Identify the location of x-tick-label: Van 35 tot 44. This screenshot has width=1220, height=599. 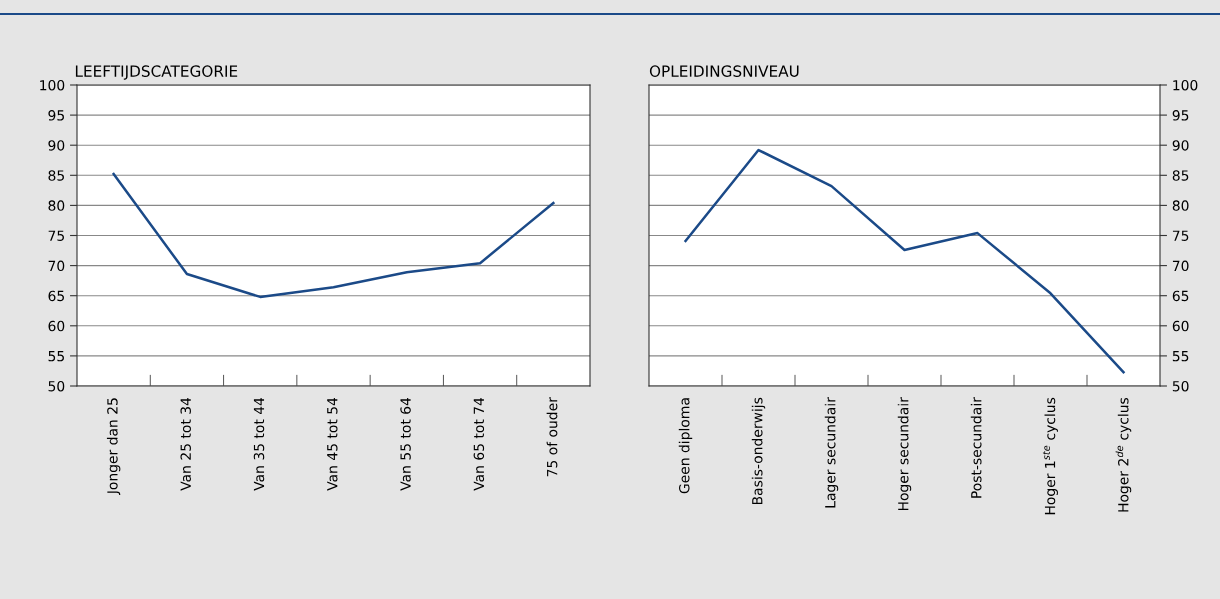
(259, 444).